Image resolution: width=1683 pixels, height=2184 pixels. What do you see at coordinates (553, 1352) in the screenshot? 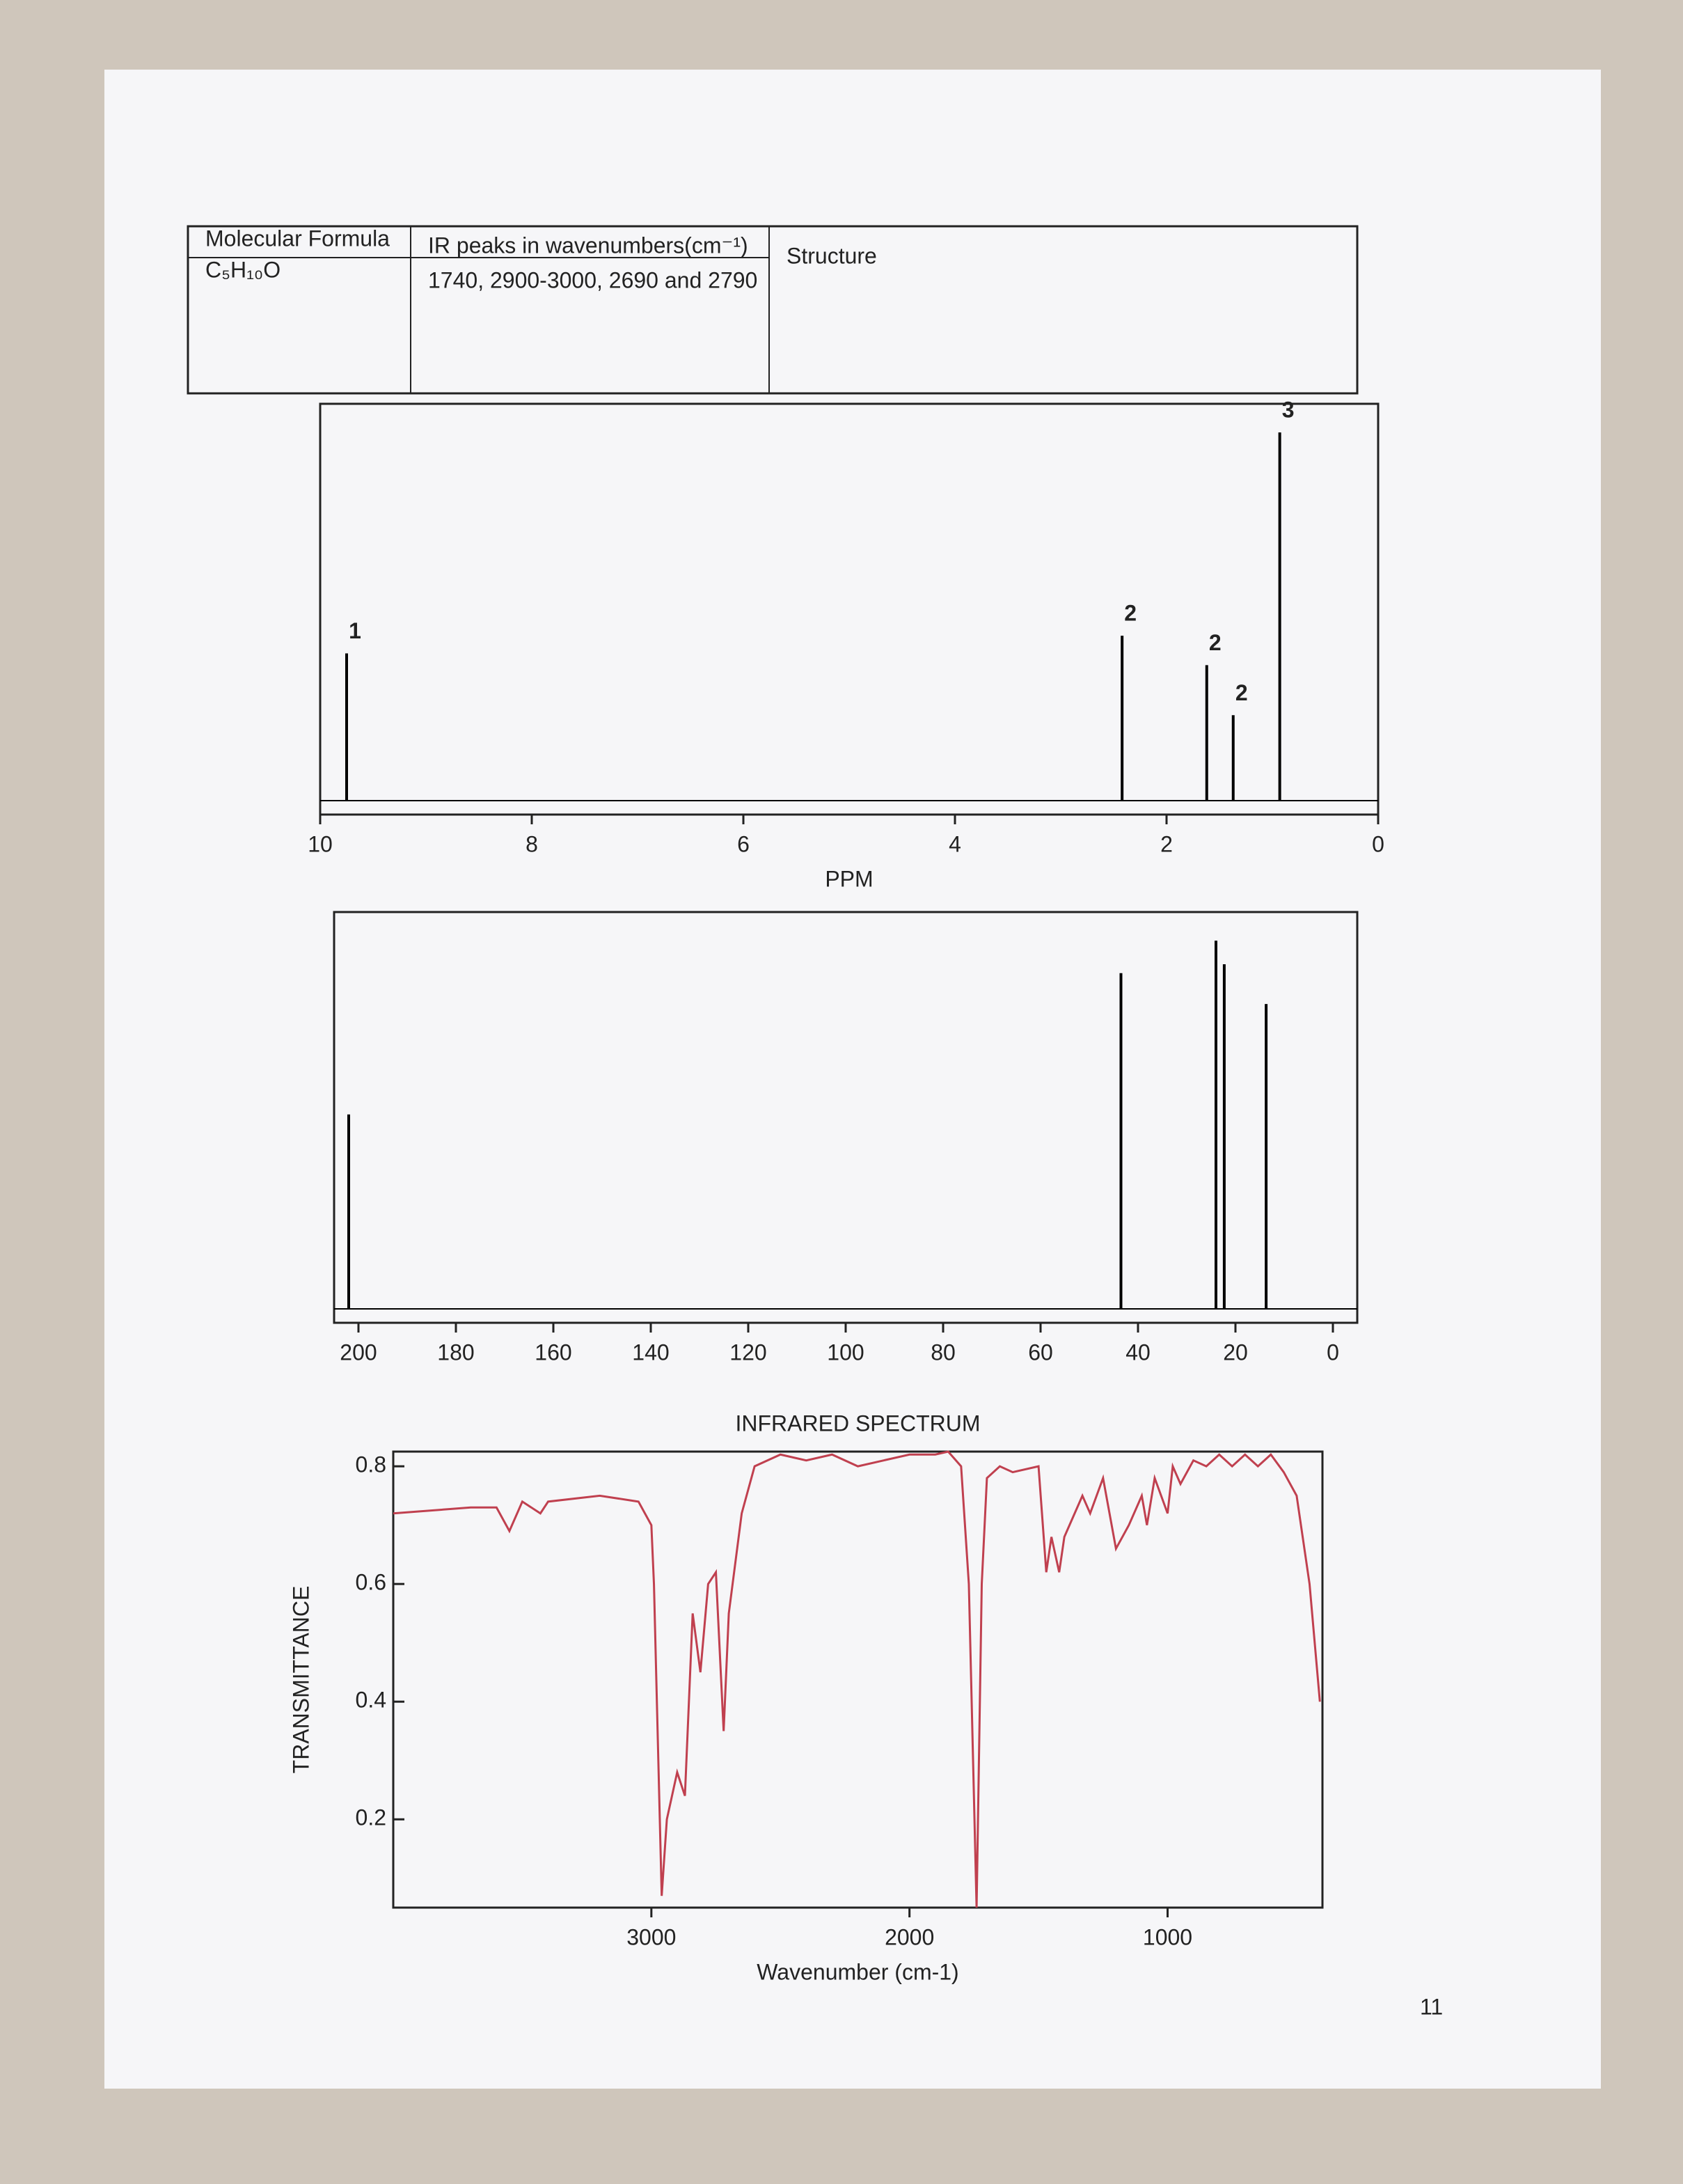
I see `x-tick-label: 160` at bounding box center [553, 1352].